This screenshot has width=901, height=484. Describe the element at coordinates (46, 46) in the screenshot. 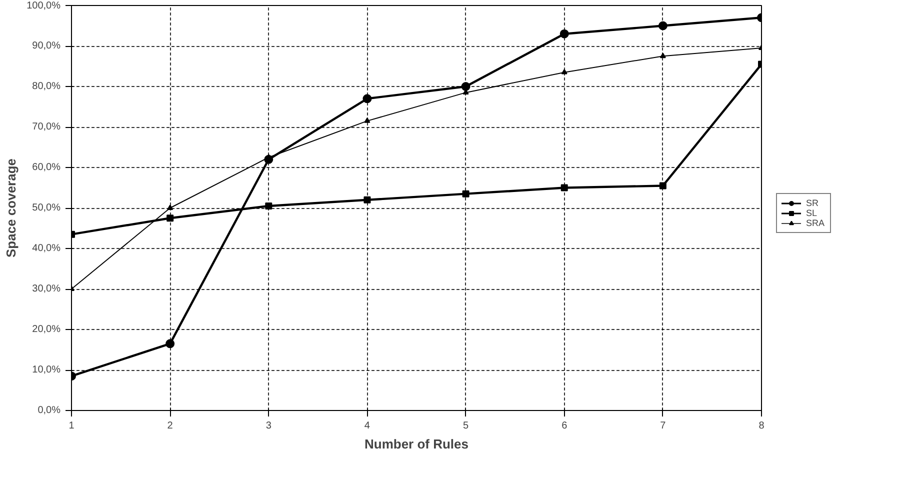

I see `y-tick-label: 90,0%` at that location.